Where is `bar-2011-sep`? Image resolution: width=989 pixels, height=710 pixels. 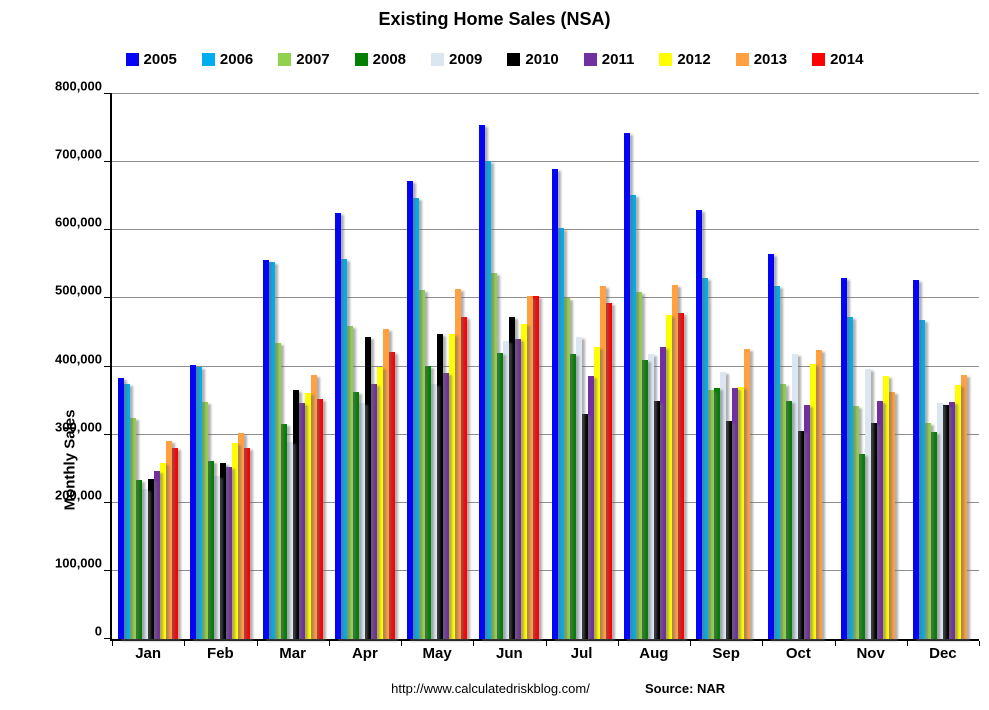
bar-2011-sep is located at coordinates (735, 513).